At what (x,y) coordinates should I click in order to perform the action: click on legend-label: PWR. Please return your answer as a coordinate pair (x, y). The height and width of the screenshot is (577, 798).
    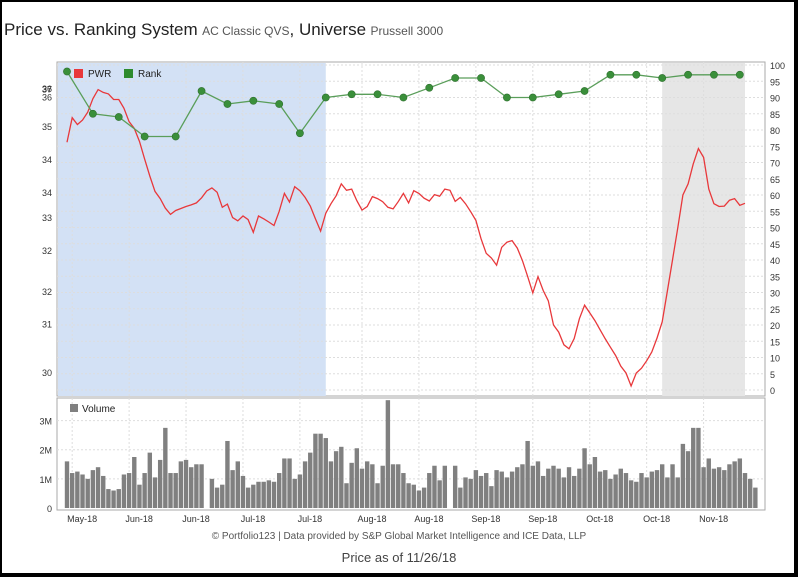
    Looking at the image, I should click on (99, 74).